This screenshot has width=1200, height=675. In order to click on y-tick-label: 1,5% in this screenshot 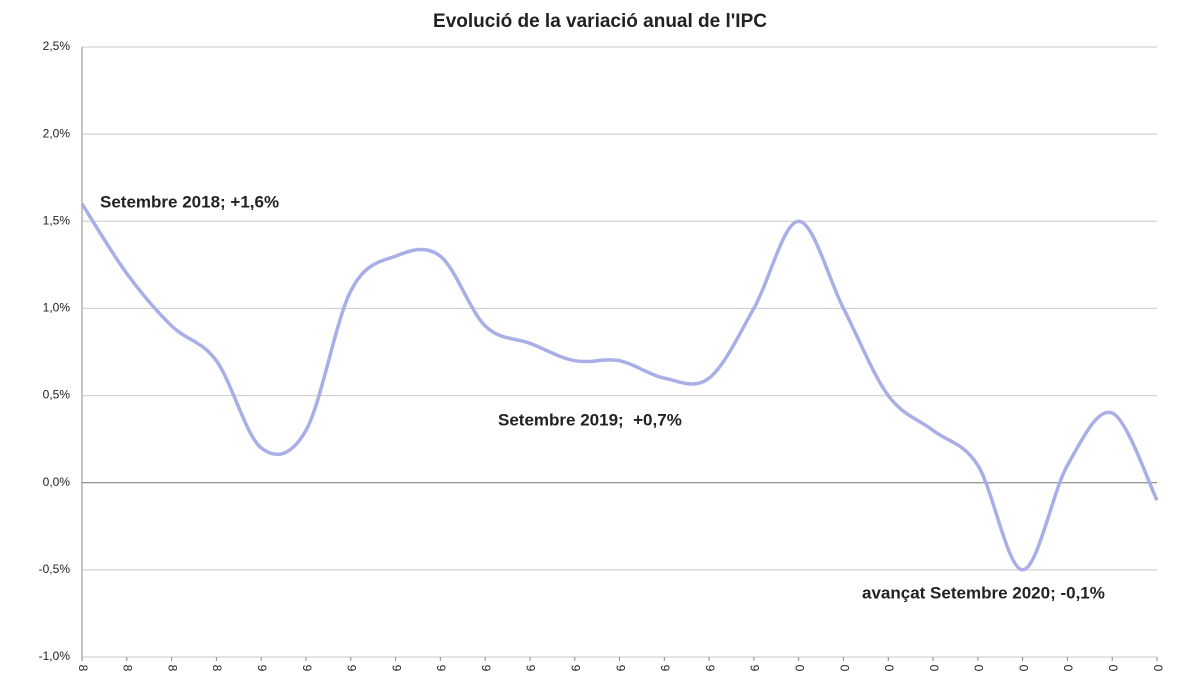, I will do `click(57, 220)`.